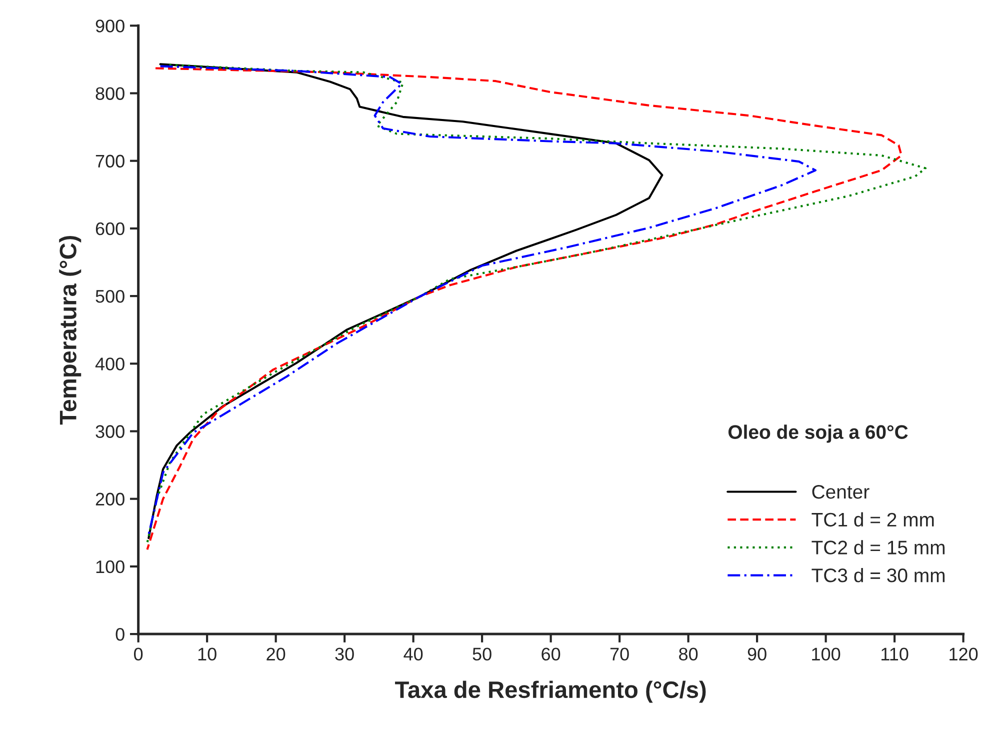  I want to click on x-tick-label: 70, so click(619, 654).